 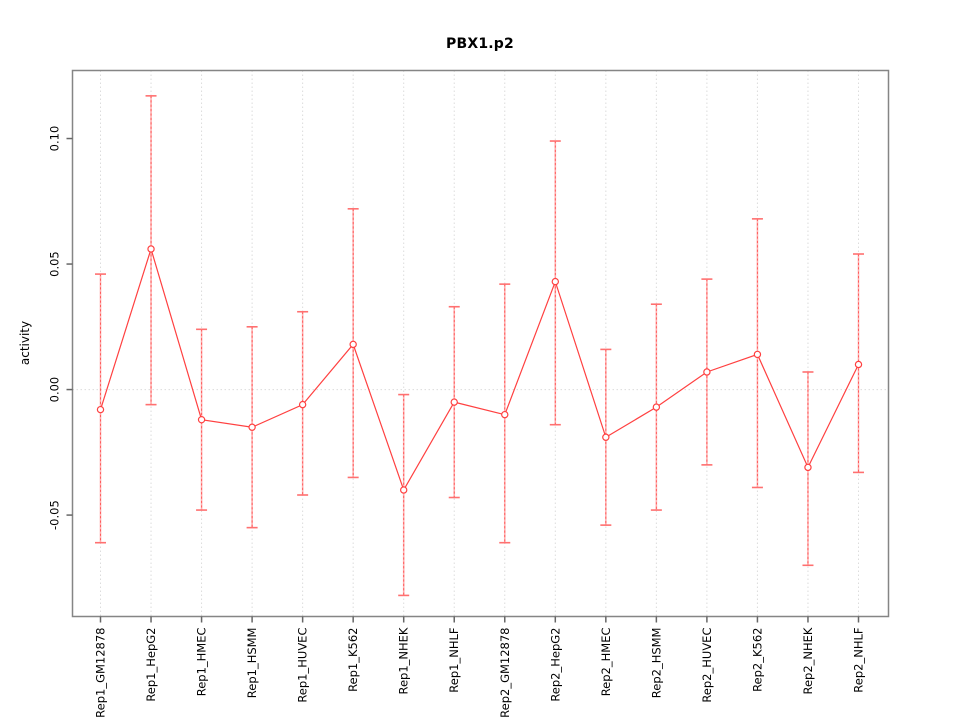 I want to click on x-tick-label: Rep2_GM12878, so click(x=505, y=673).